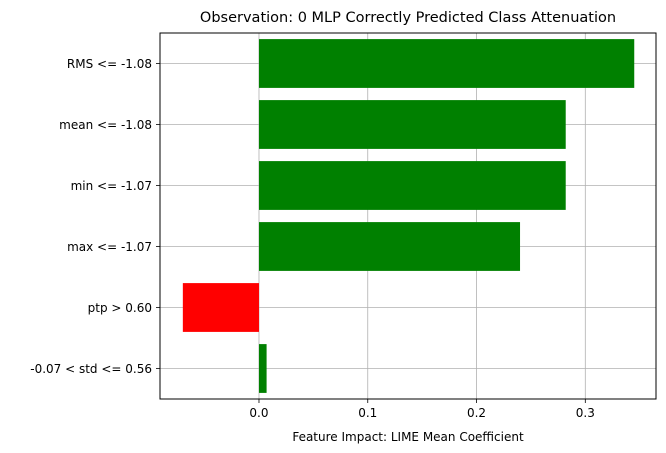  I want to click on x-tick-label: 0.2, so click(476, 413).